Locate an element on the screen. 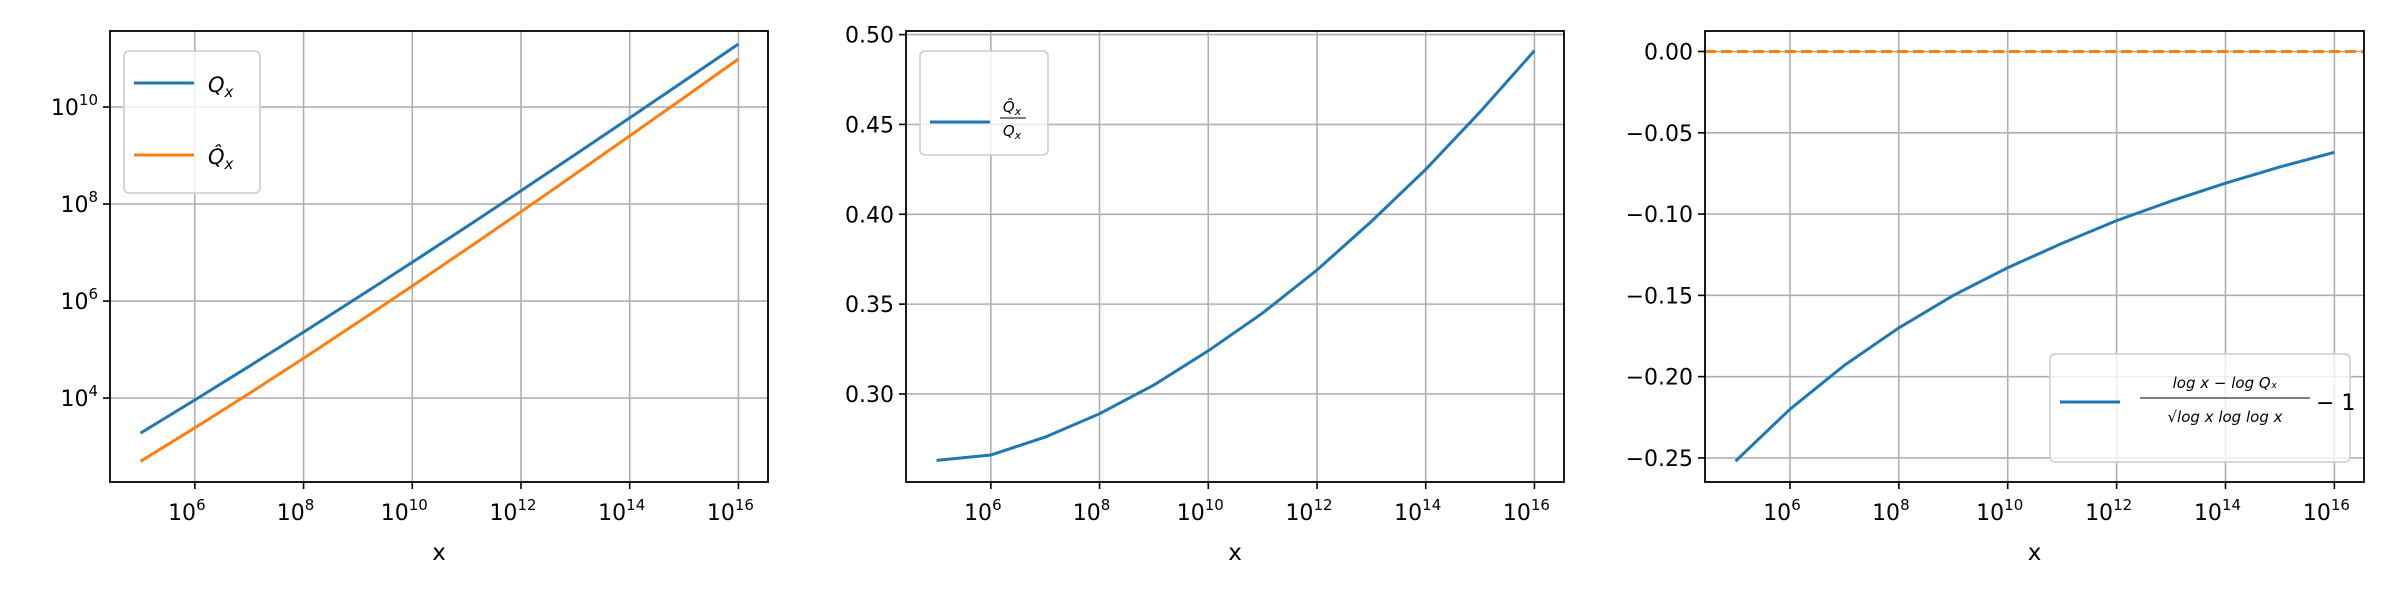 This screenshot has width=2400, height=600. y-tick-label: 0.00 is located at coordinates (1668, 52).